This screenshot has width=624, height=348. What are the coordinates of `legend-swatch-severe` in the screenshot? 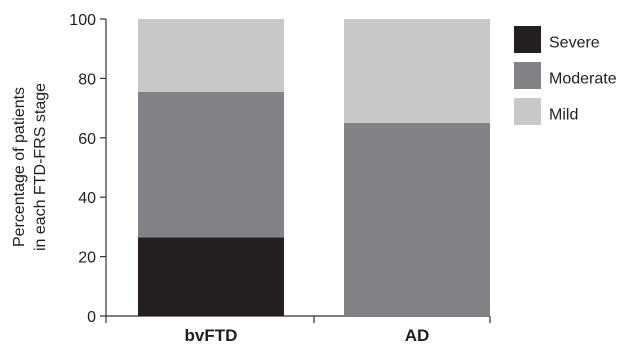 It's located at (527, 39).